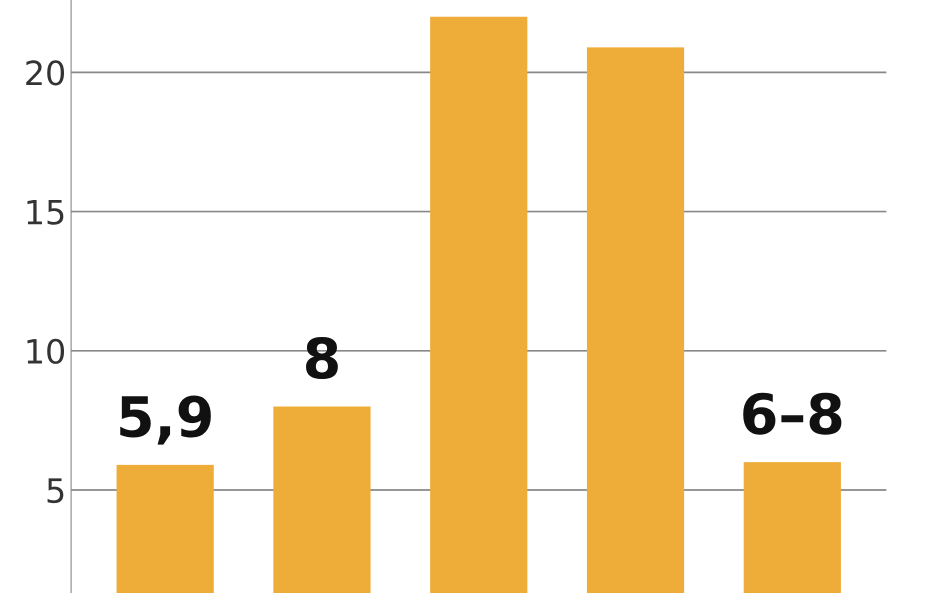 This screenshot has width=948, height=593. I want to click on y-tick-label: 20, so click(45, 73).